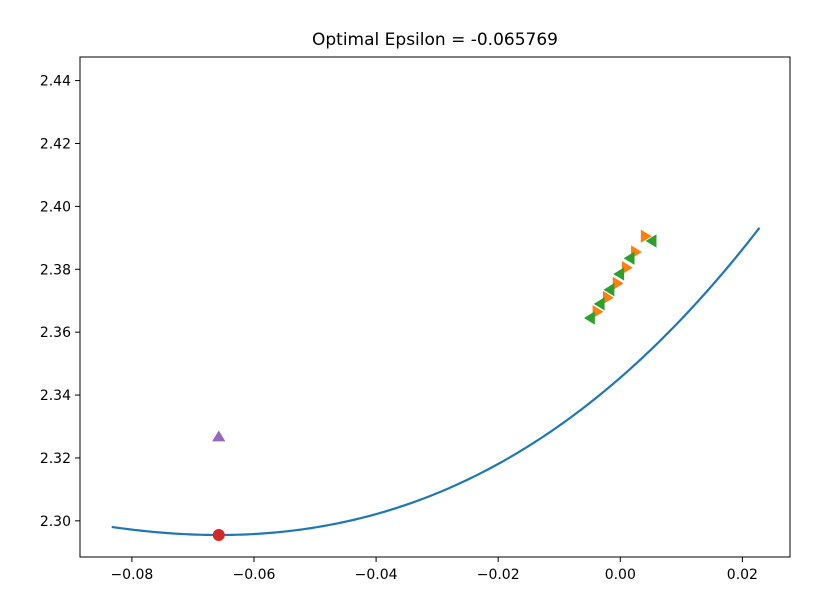 Image resolution: width=822 pixels, height=615 pixels. What do you see at coordinates (434, 570) in the screenshot?
I see `x-axis: −0.08 −0.06 −0.04 −0.02 0.00 0.02` at bounding box center [434, 570].